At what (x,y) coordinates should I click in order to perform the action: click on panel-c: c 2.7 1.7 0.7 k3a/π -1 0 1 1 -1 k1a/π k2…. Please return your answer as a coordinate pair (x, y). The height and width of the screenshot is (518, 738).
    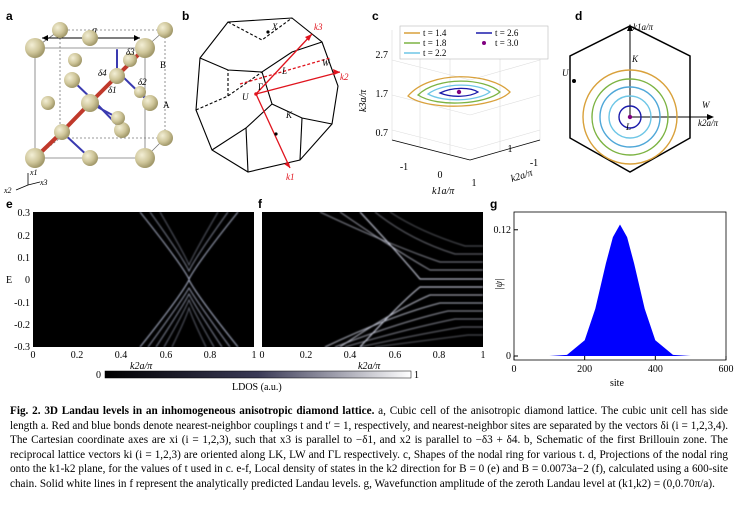
    Looking at the image, I should click on (453, 103).